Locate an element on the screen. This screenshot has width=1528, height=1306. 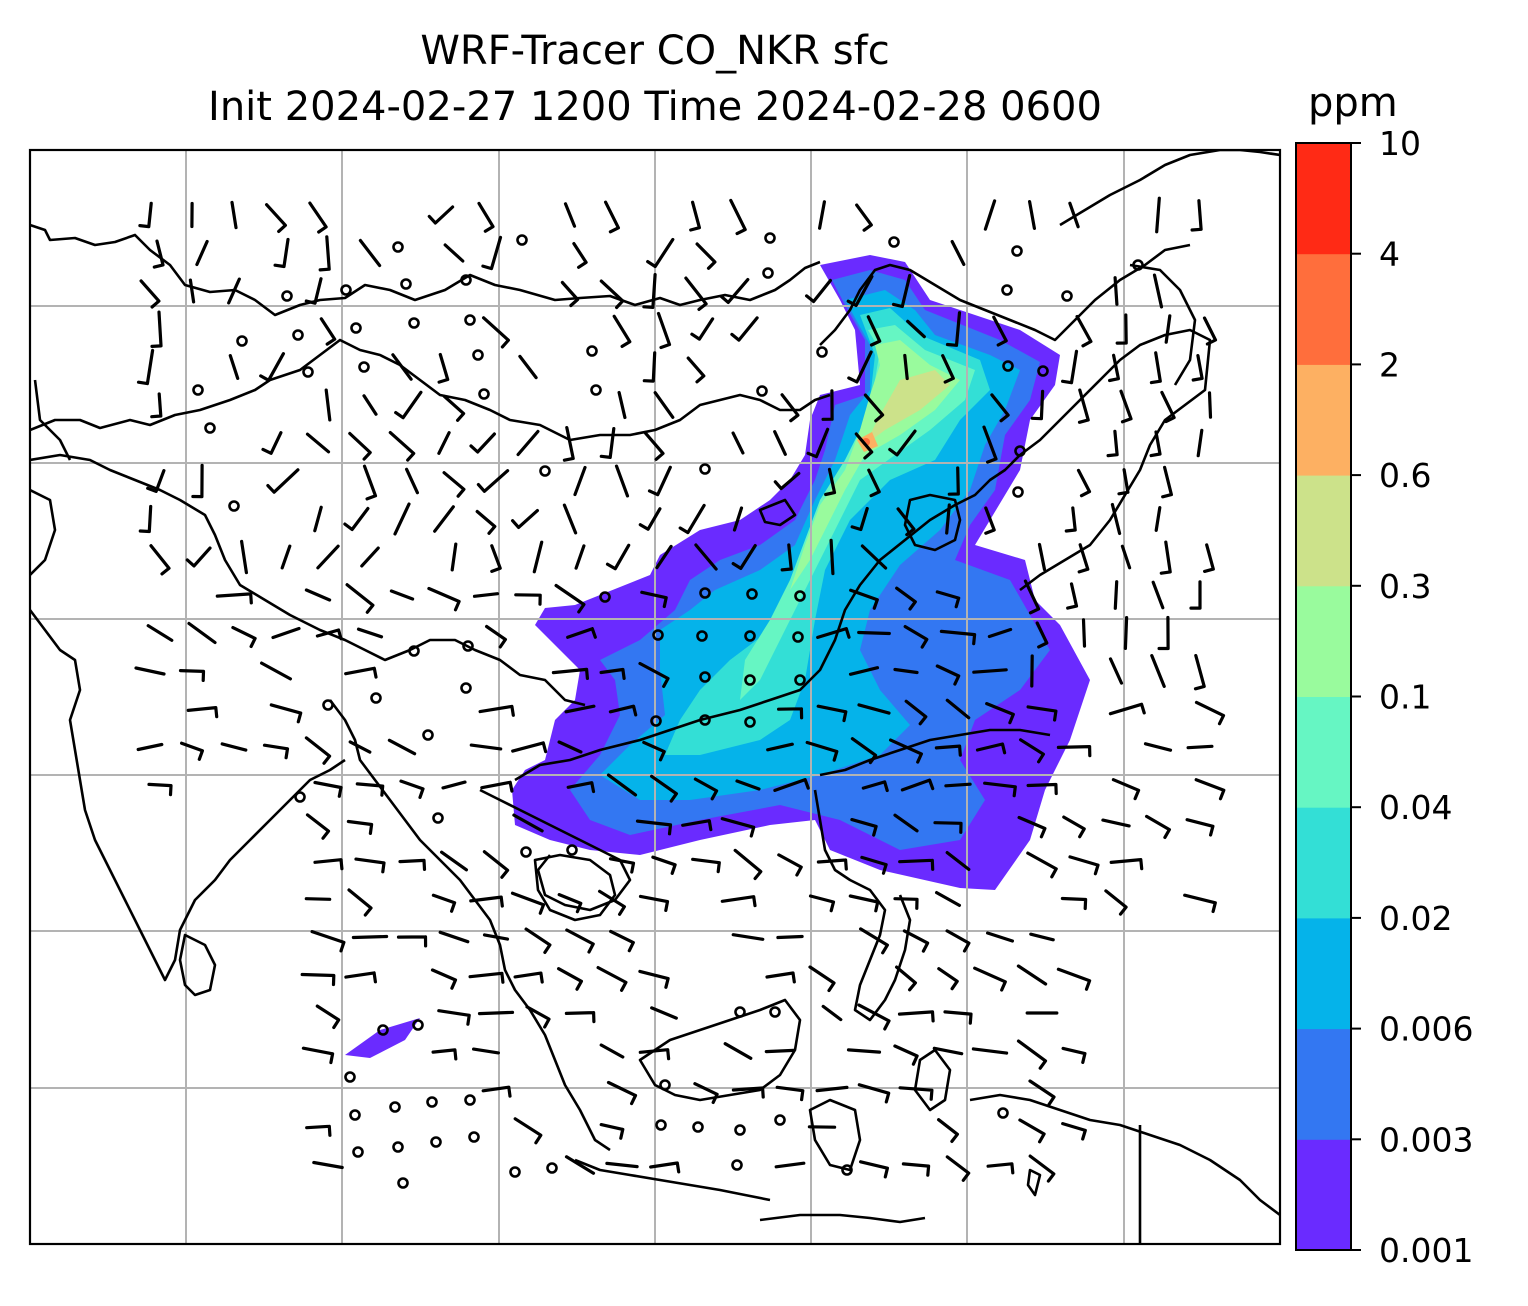
colorbar-tick-label: 0.02 is located at coordinates (1415, 918).